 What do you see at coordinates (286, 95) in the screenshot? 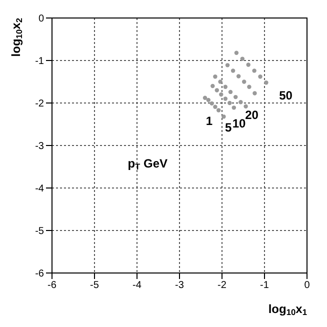
I see `annotation: 50` at bounding box center [286, 95].